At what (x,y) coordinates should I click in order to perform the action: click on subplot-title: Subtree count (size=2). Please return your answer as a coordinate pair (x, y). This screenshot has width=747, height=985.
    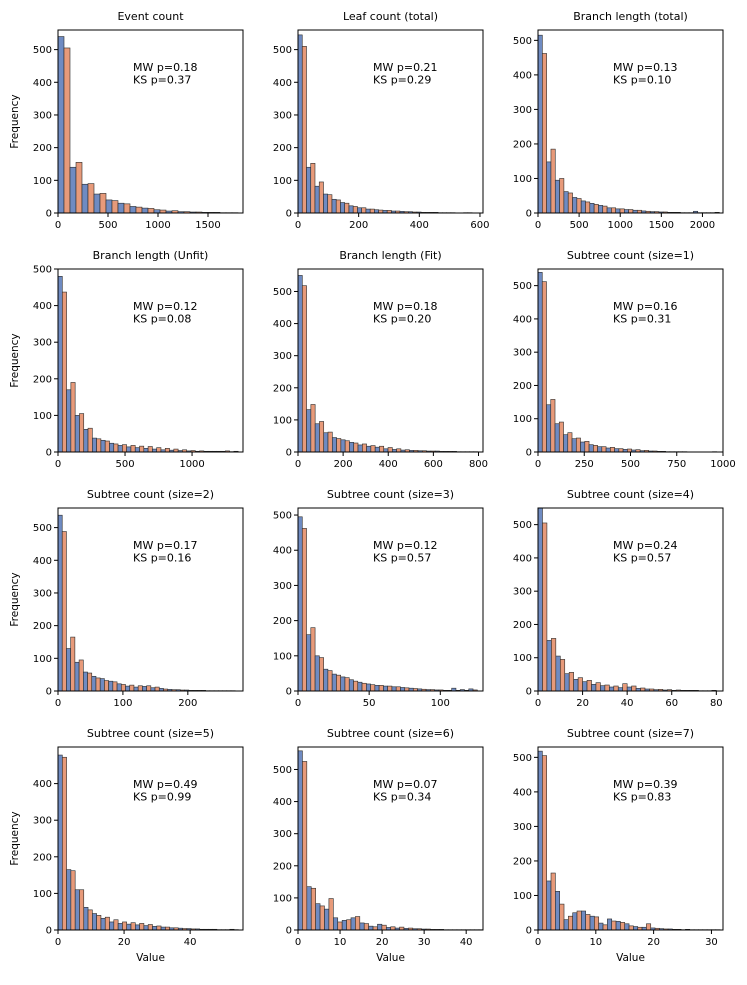
    Looking at the image, I should click on (150, 494).